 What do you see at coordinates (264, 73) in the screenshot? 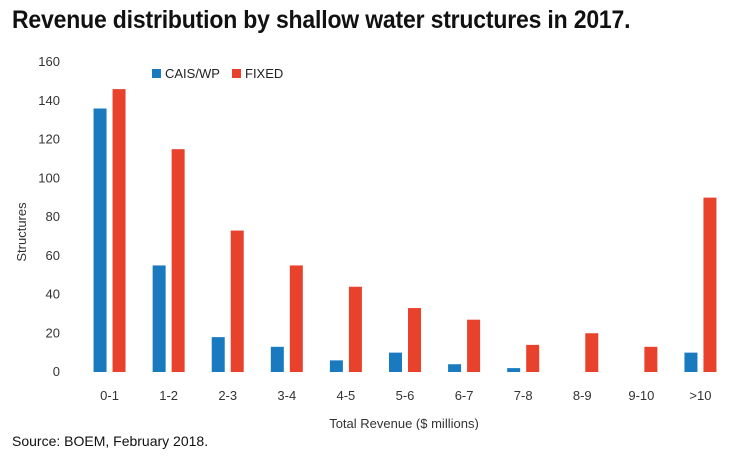
I see `legend-label: FIXED` at bounding box center [264, 73].